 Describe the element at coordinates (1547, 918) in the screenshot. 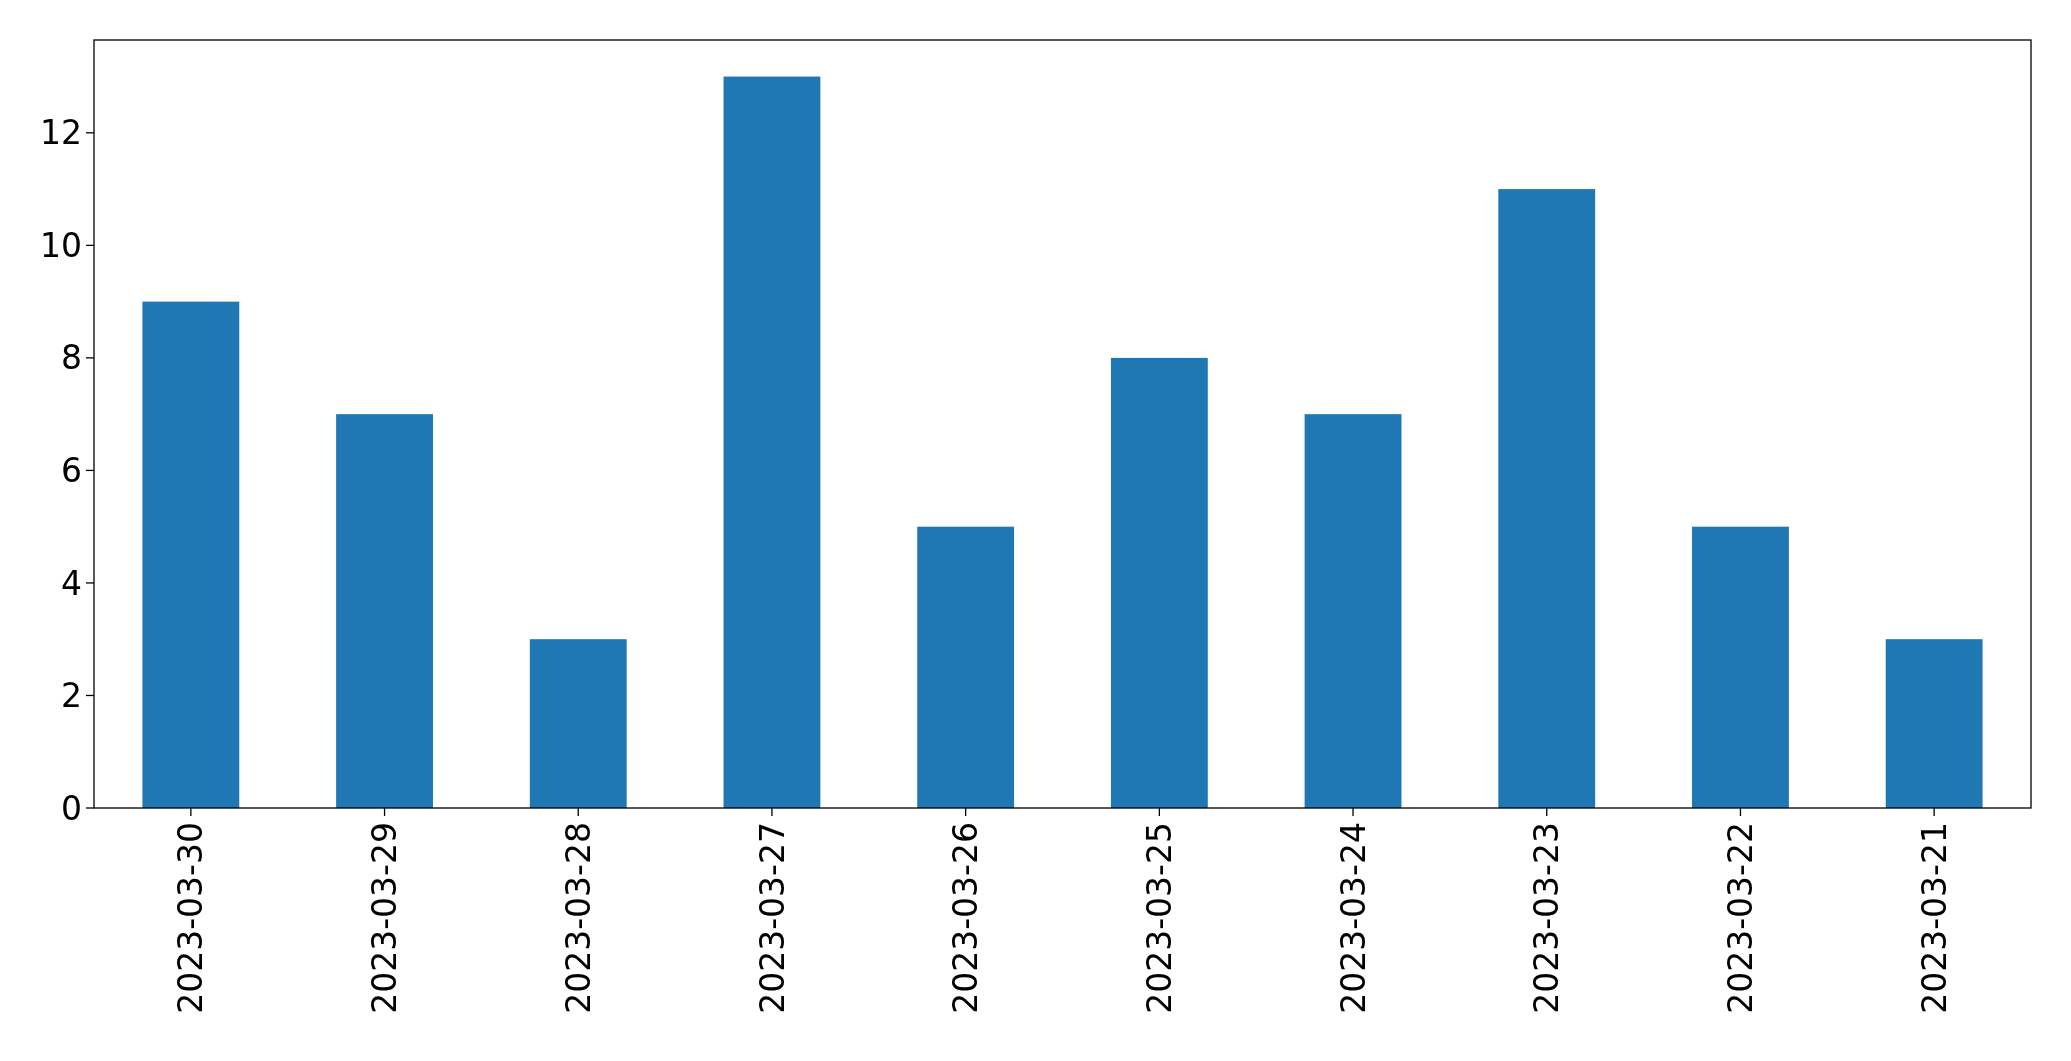

I see `x-tick-label: 2023-03-23` at that location.